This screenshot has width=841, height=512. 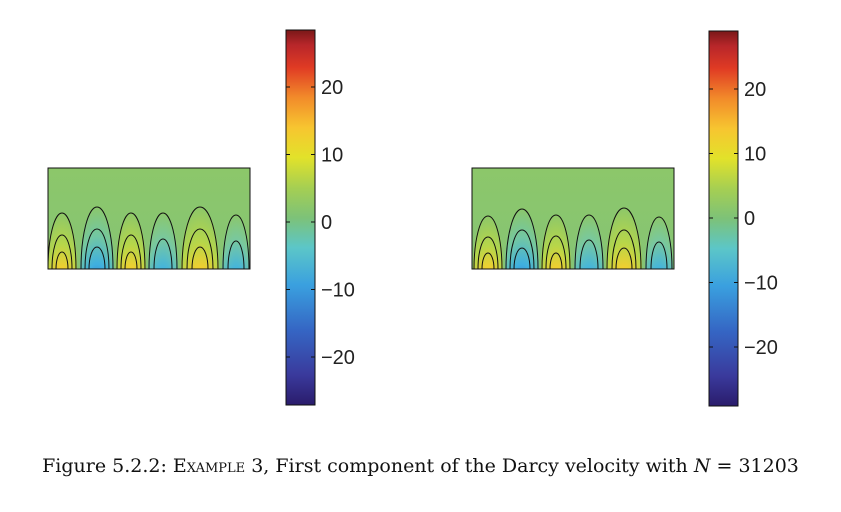 I want to click on colorbar-right-tick-label: 20, so click(x=755, y=90).